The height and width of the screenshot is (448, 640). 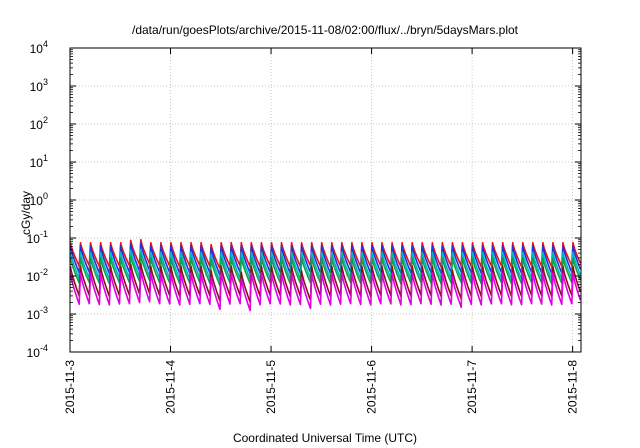 I want to click on y-tick-label: 10², so click(x=39, y=123).